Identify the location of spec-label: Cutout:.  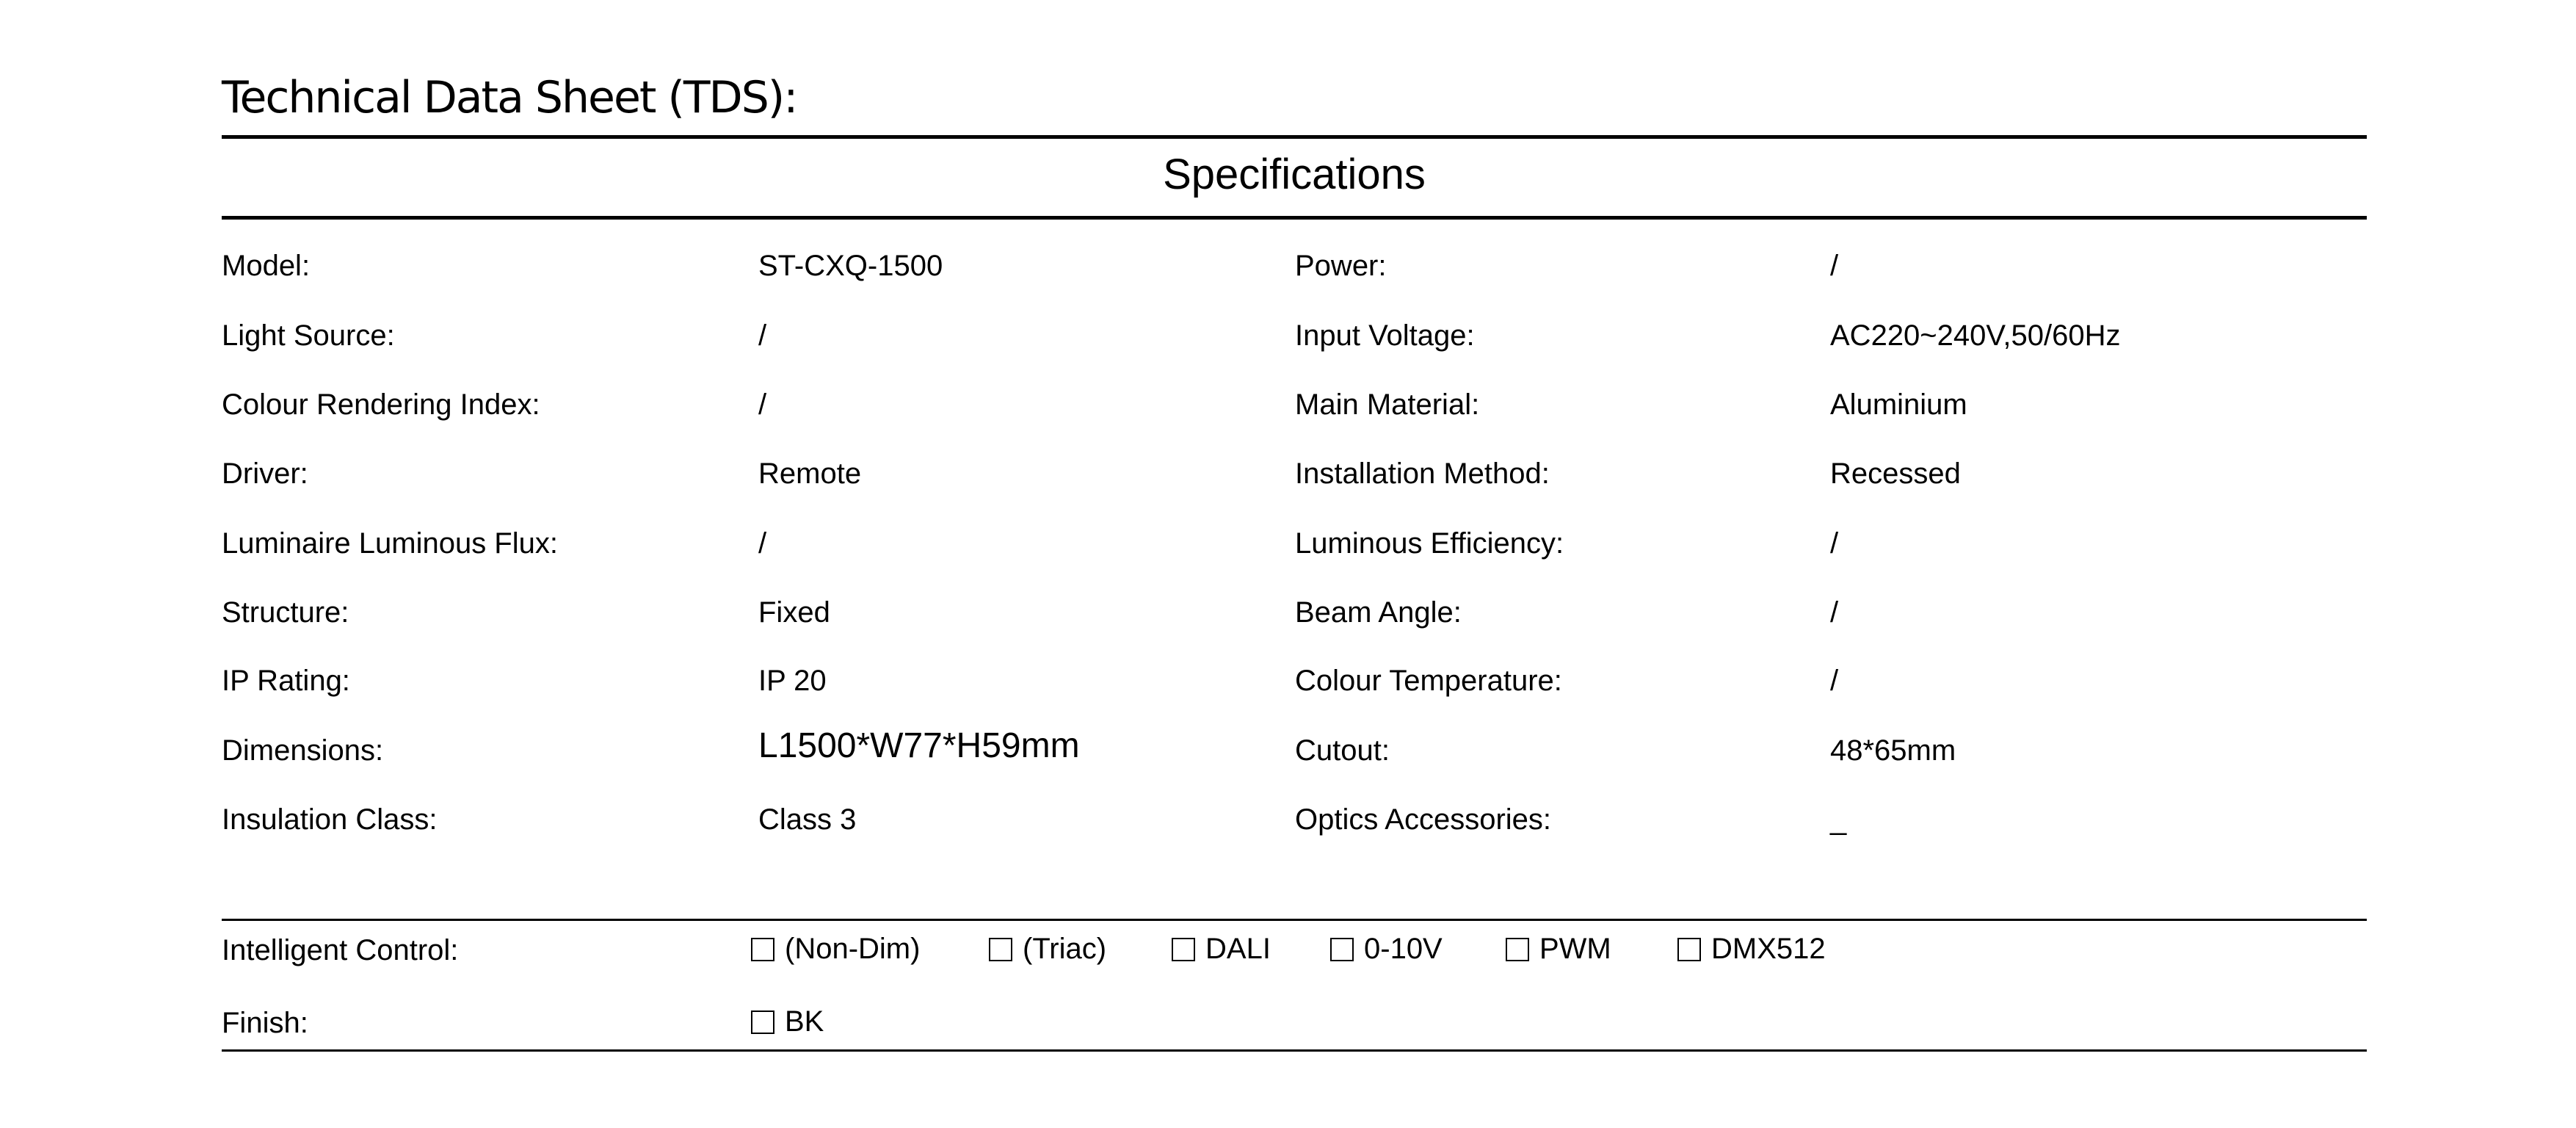
(1343, 750).